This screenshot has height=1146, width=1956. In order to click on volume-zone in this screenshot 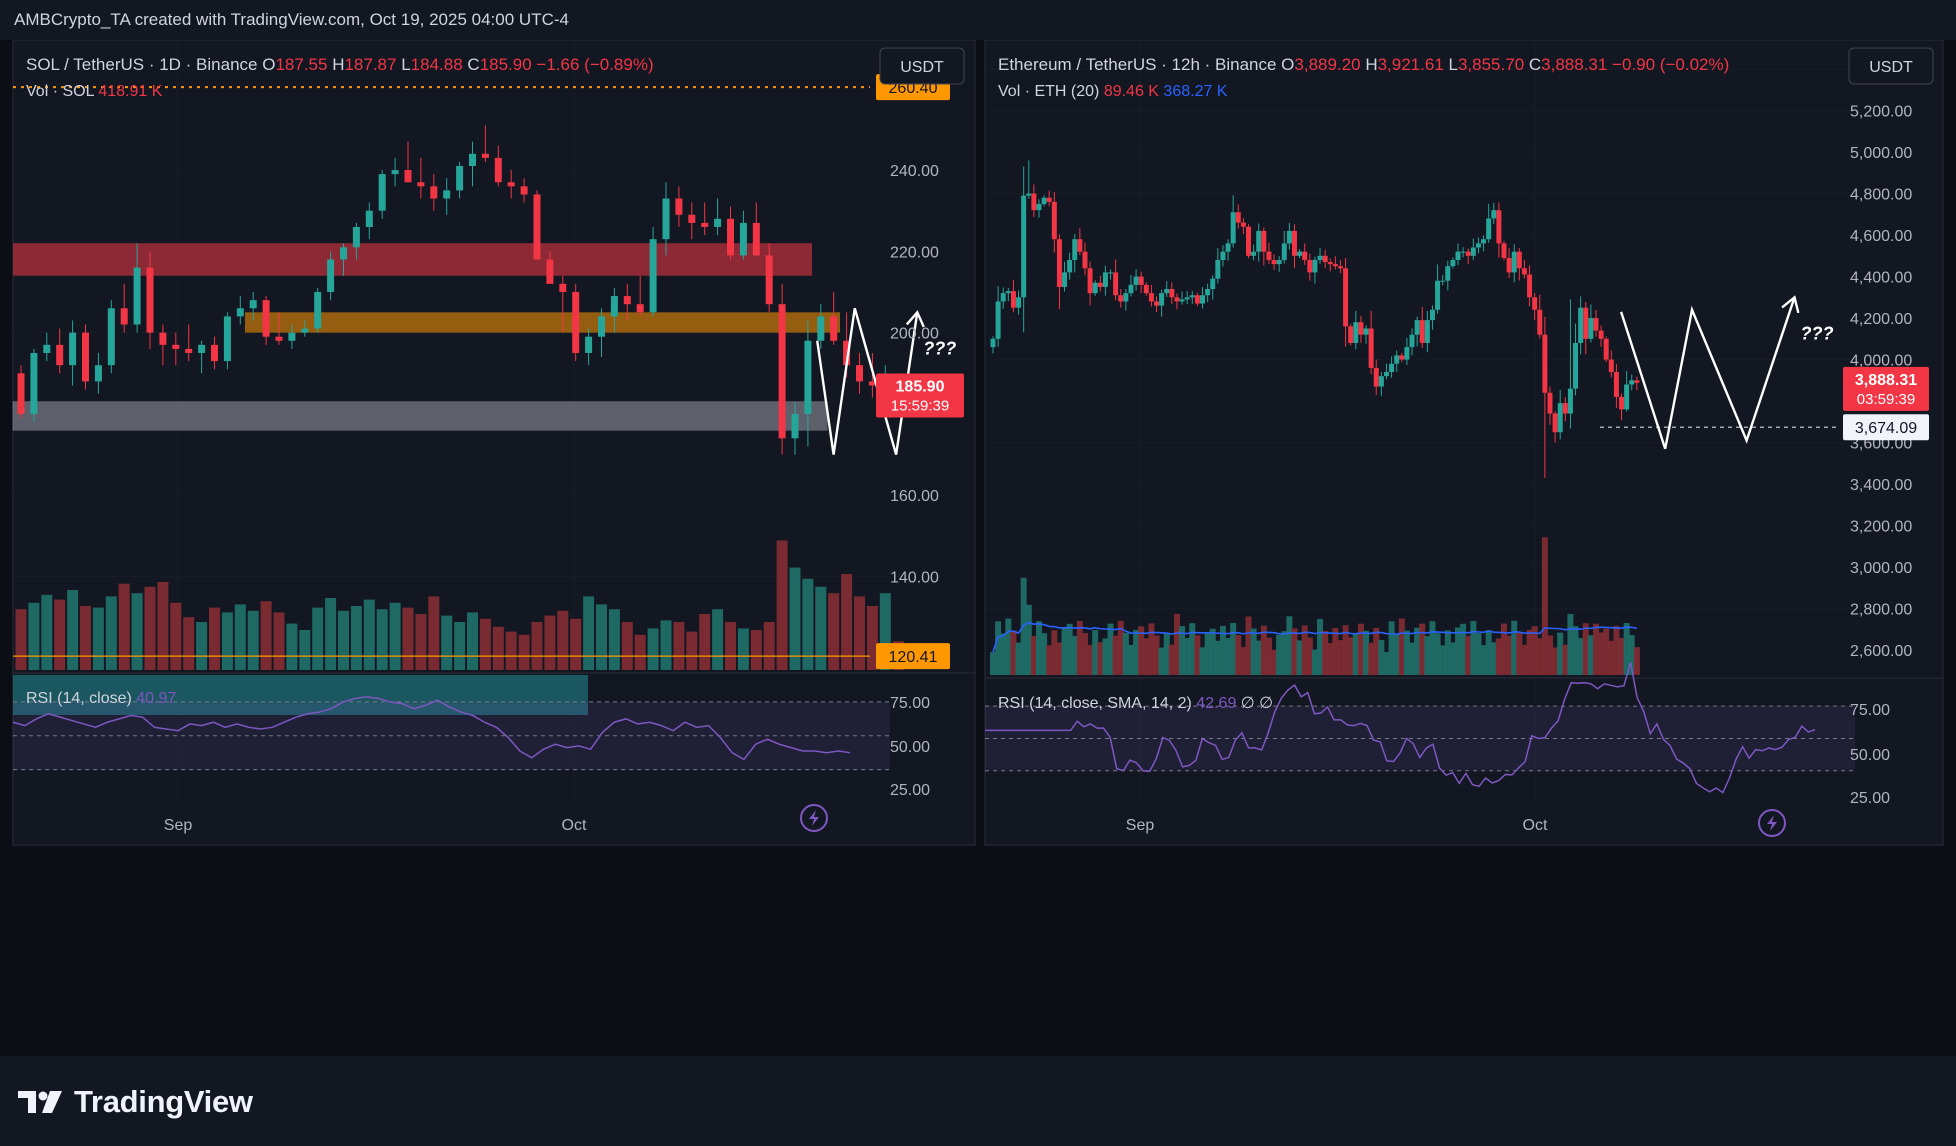, I will do `click(300, 695)`.